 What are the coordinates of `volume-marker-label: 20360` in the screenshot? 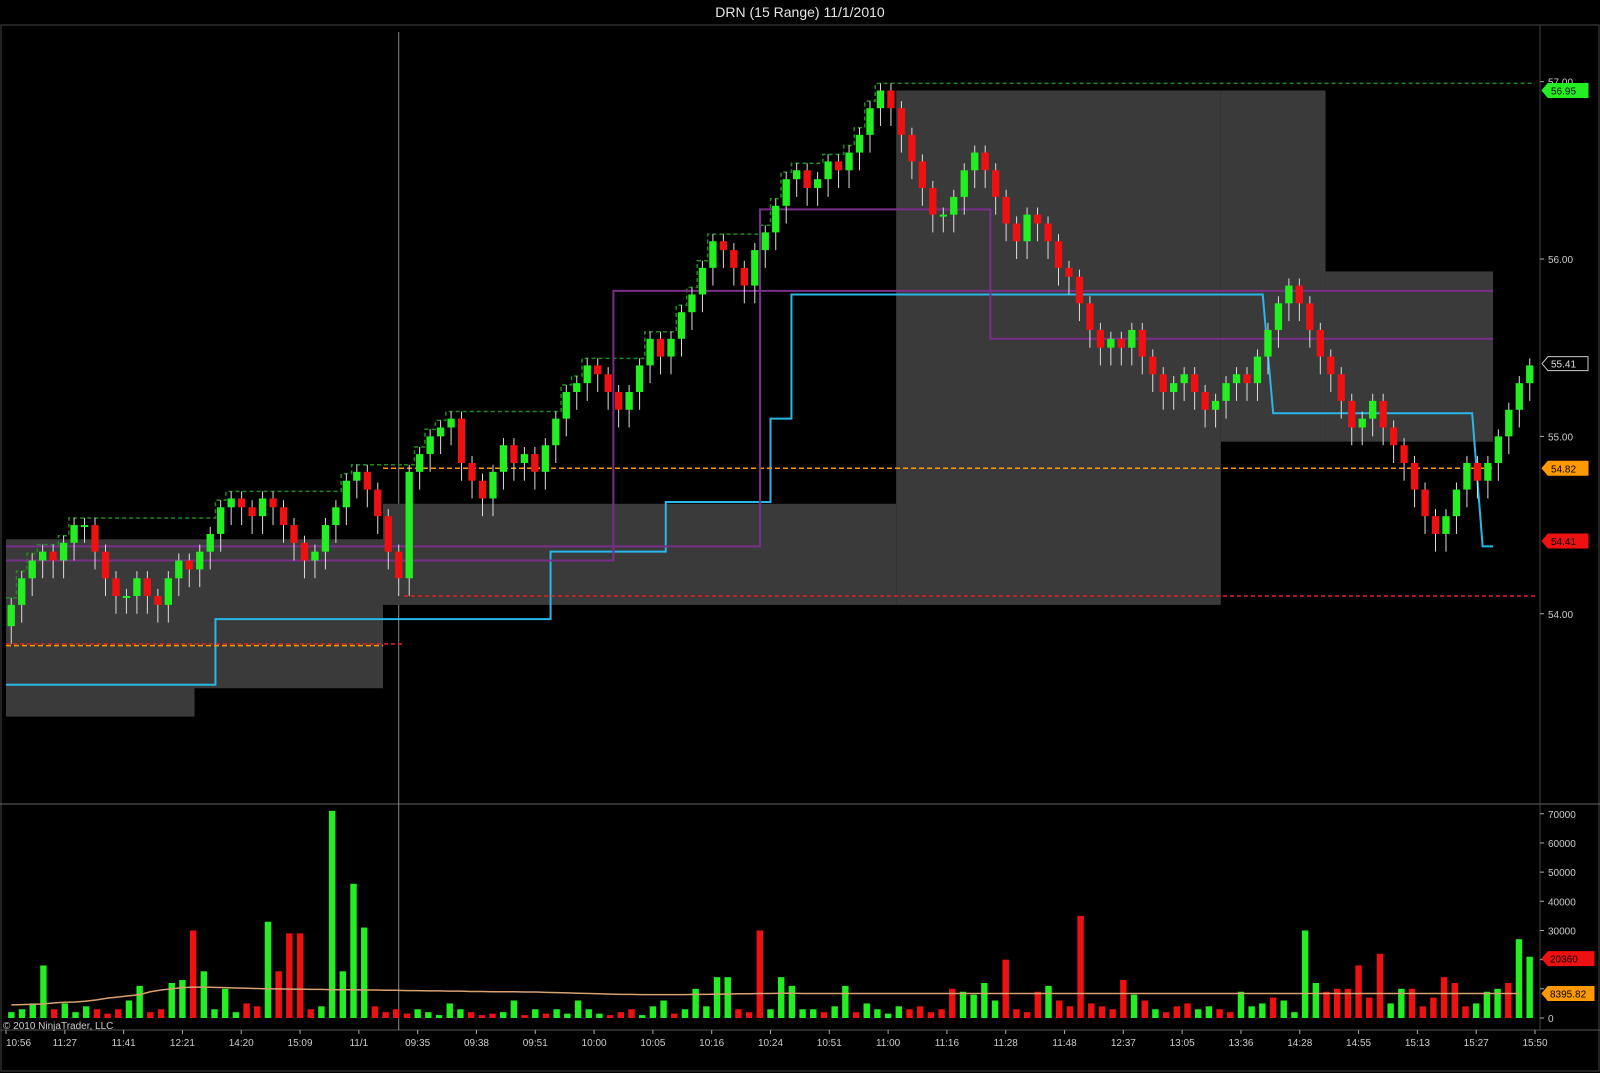 It's located at (1564, 960).